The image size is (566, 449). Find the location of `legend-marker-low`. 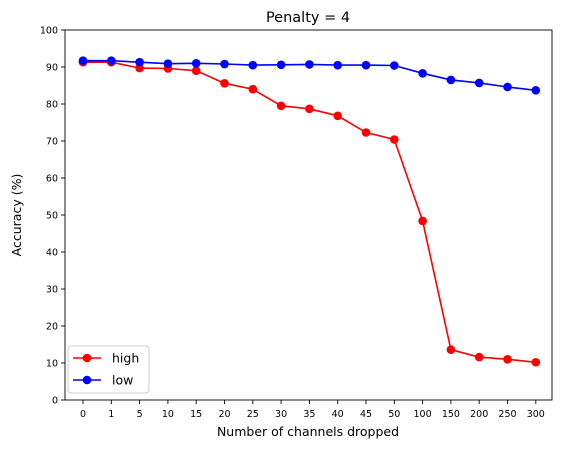

legend-marker-low is located at coordinates (87, 380).